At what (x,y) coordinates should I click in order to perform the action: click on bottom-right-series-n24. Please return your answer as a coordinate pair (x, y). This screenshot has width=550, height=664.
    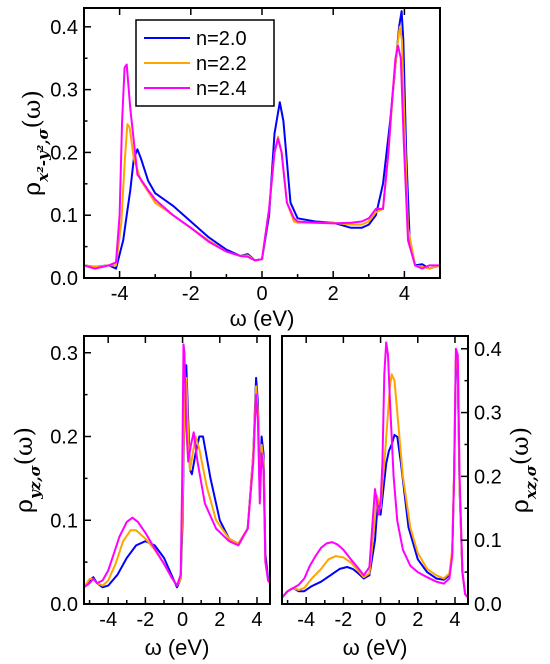
    Looking at the image, I should click on (375, 470).